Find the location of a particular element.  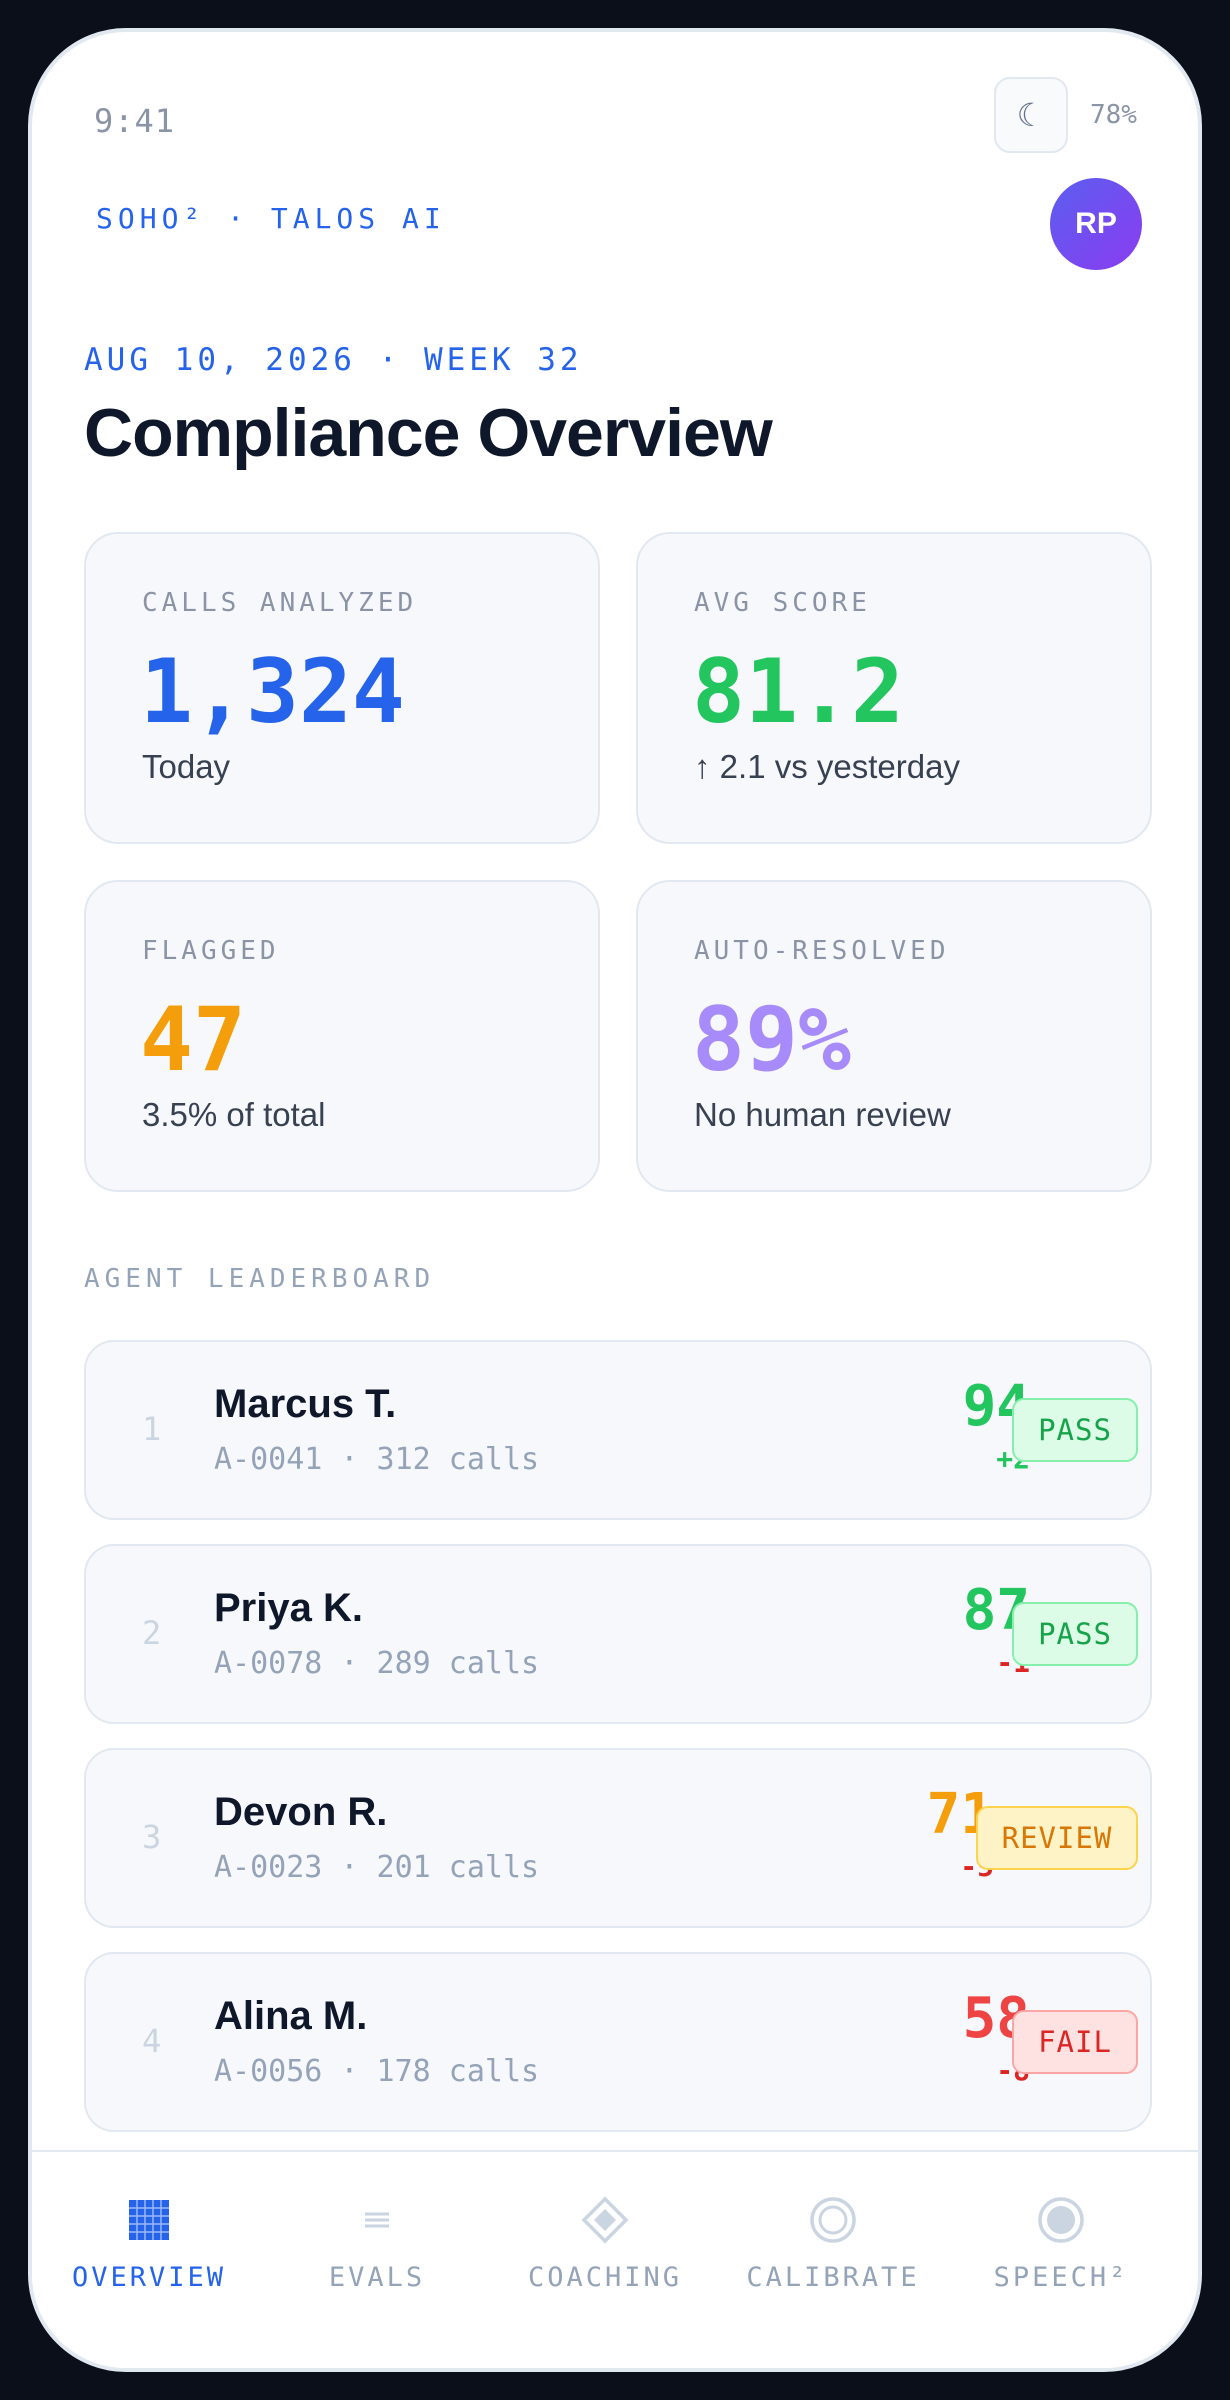

agent-name: Devon R. is located at coordinates (301, 1812).